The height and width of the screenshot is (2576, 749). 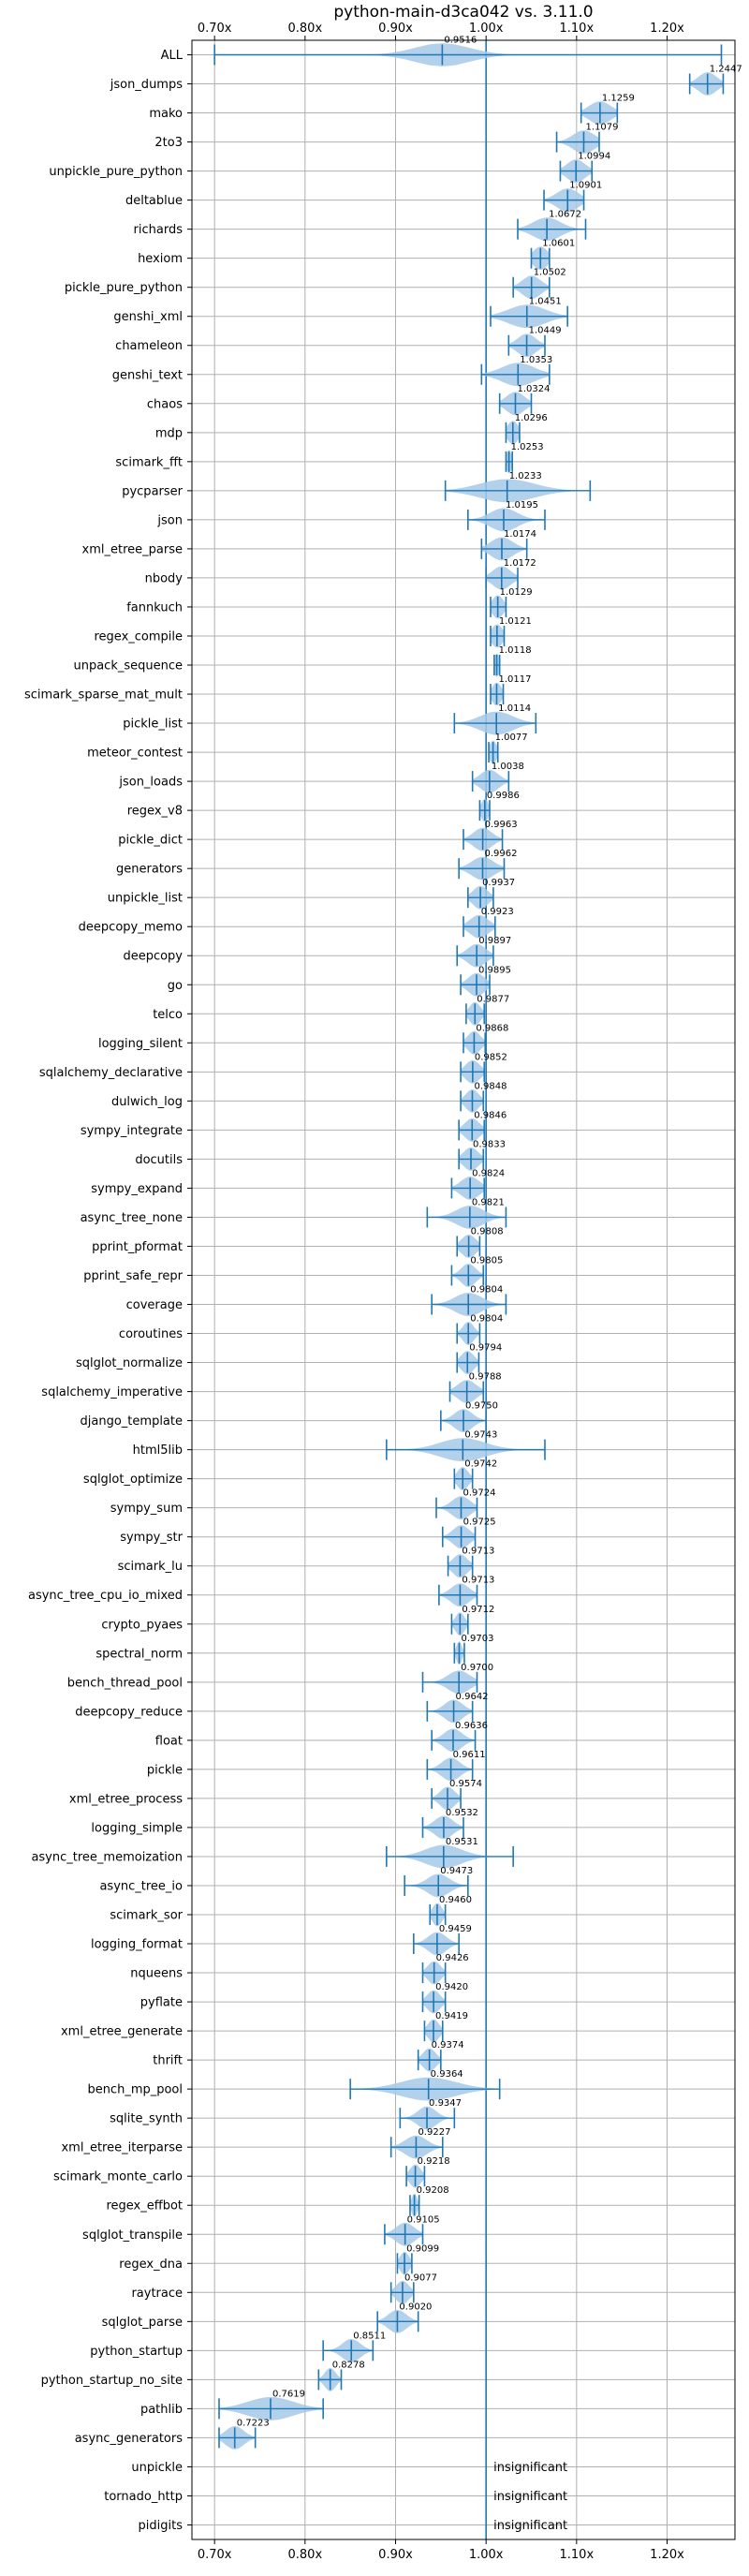 What do you see at coordinates (305, 29) in the screenshot?
I see `x-tick-label-top: 0.80x` at bounding box center [305, 29].